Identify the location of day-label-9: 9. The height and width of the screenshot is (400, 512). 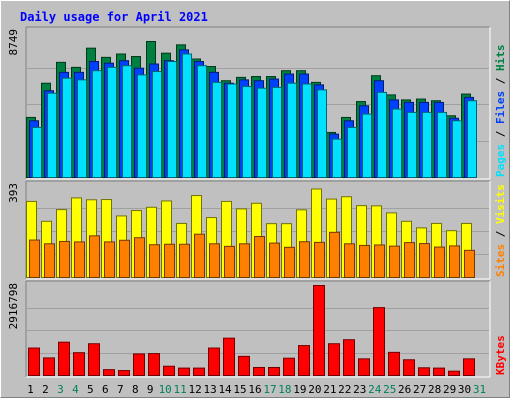
(150, 389).